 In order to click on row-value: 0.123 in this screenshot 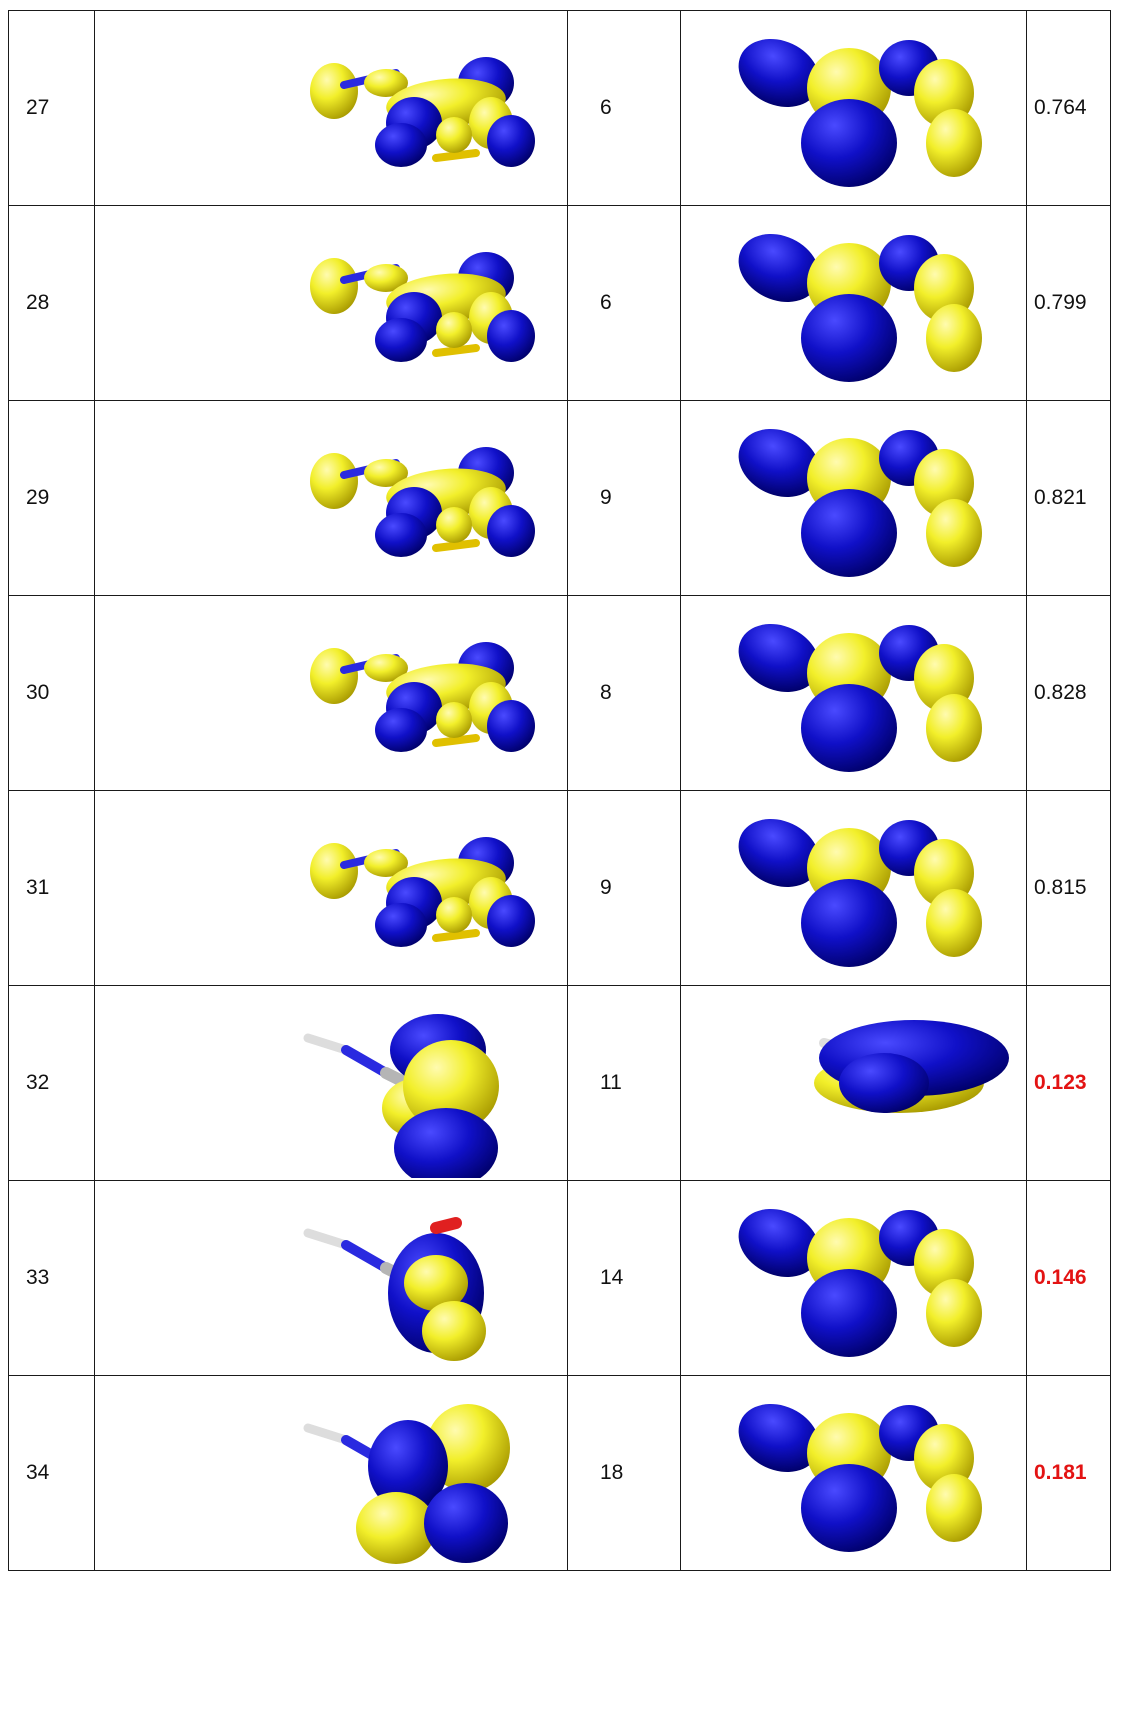, I will do `click(1068, 1083)`.